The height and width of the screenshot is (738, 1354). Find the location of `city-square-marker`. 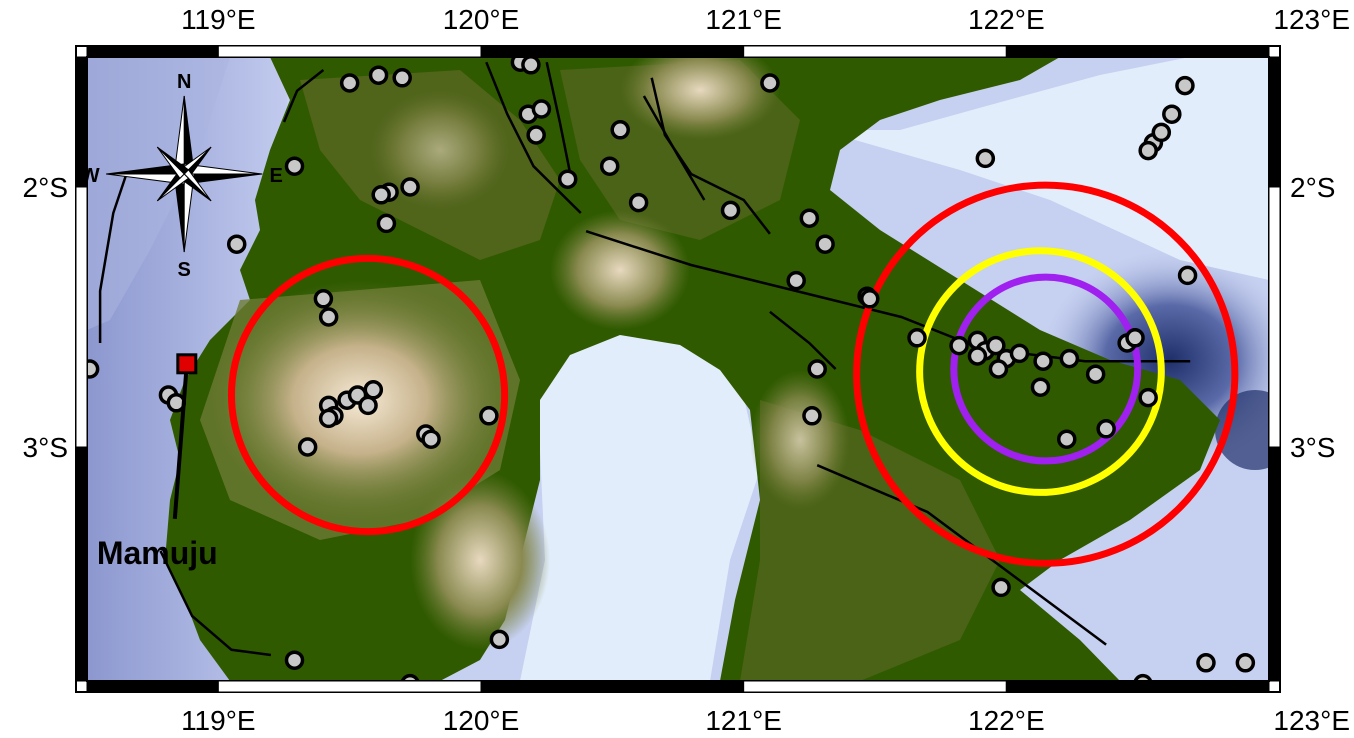

city-square-marker is located at coordinates (187, 364).